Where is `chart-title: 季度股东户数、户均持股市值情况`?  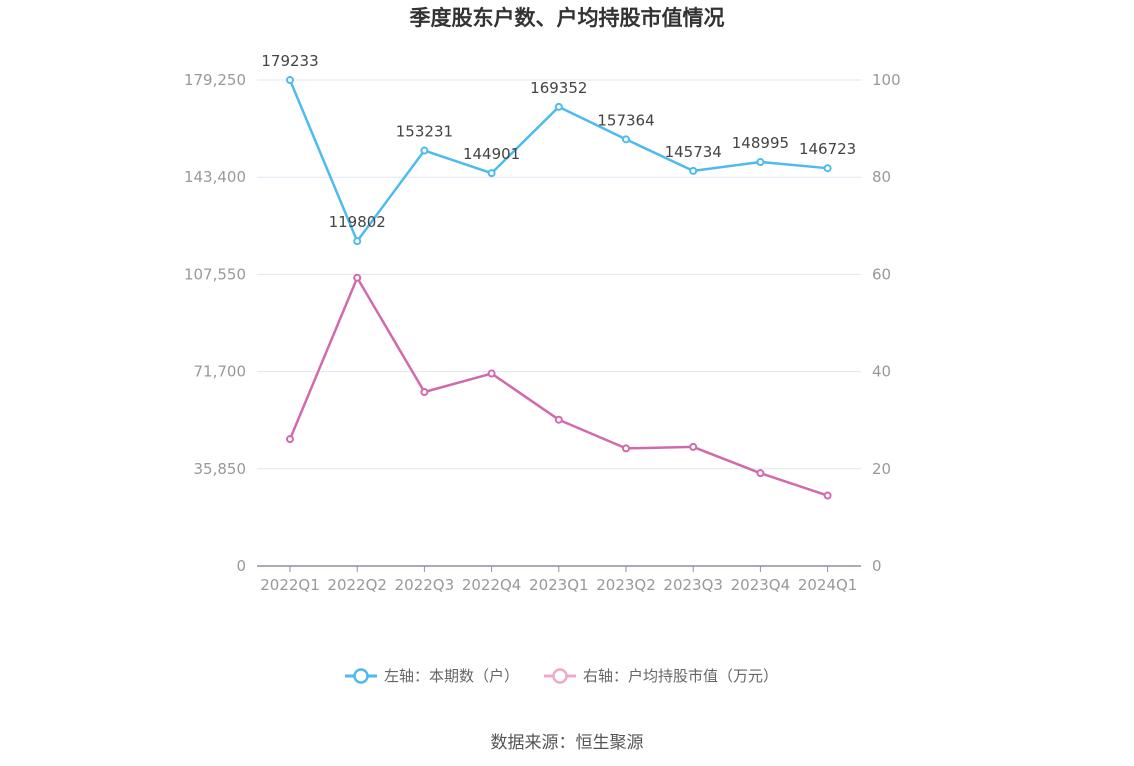 chart-title: 季度股东户数、户均持股市值情况 is located at coordinates (567, 18).